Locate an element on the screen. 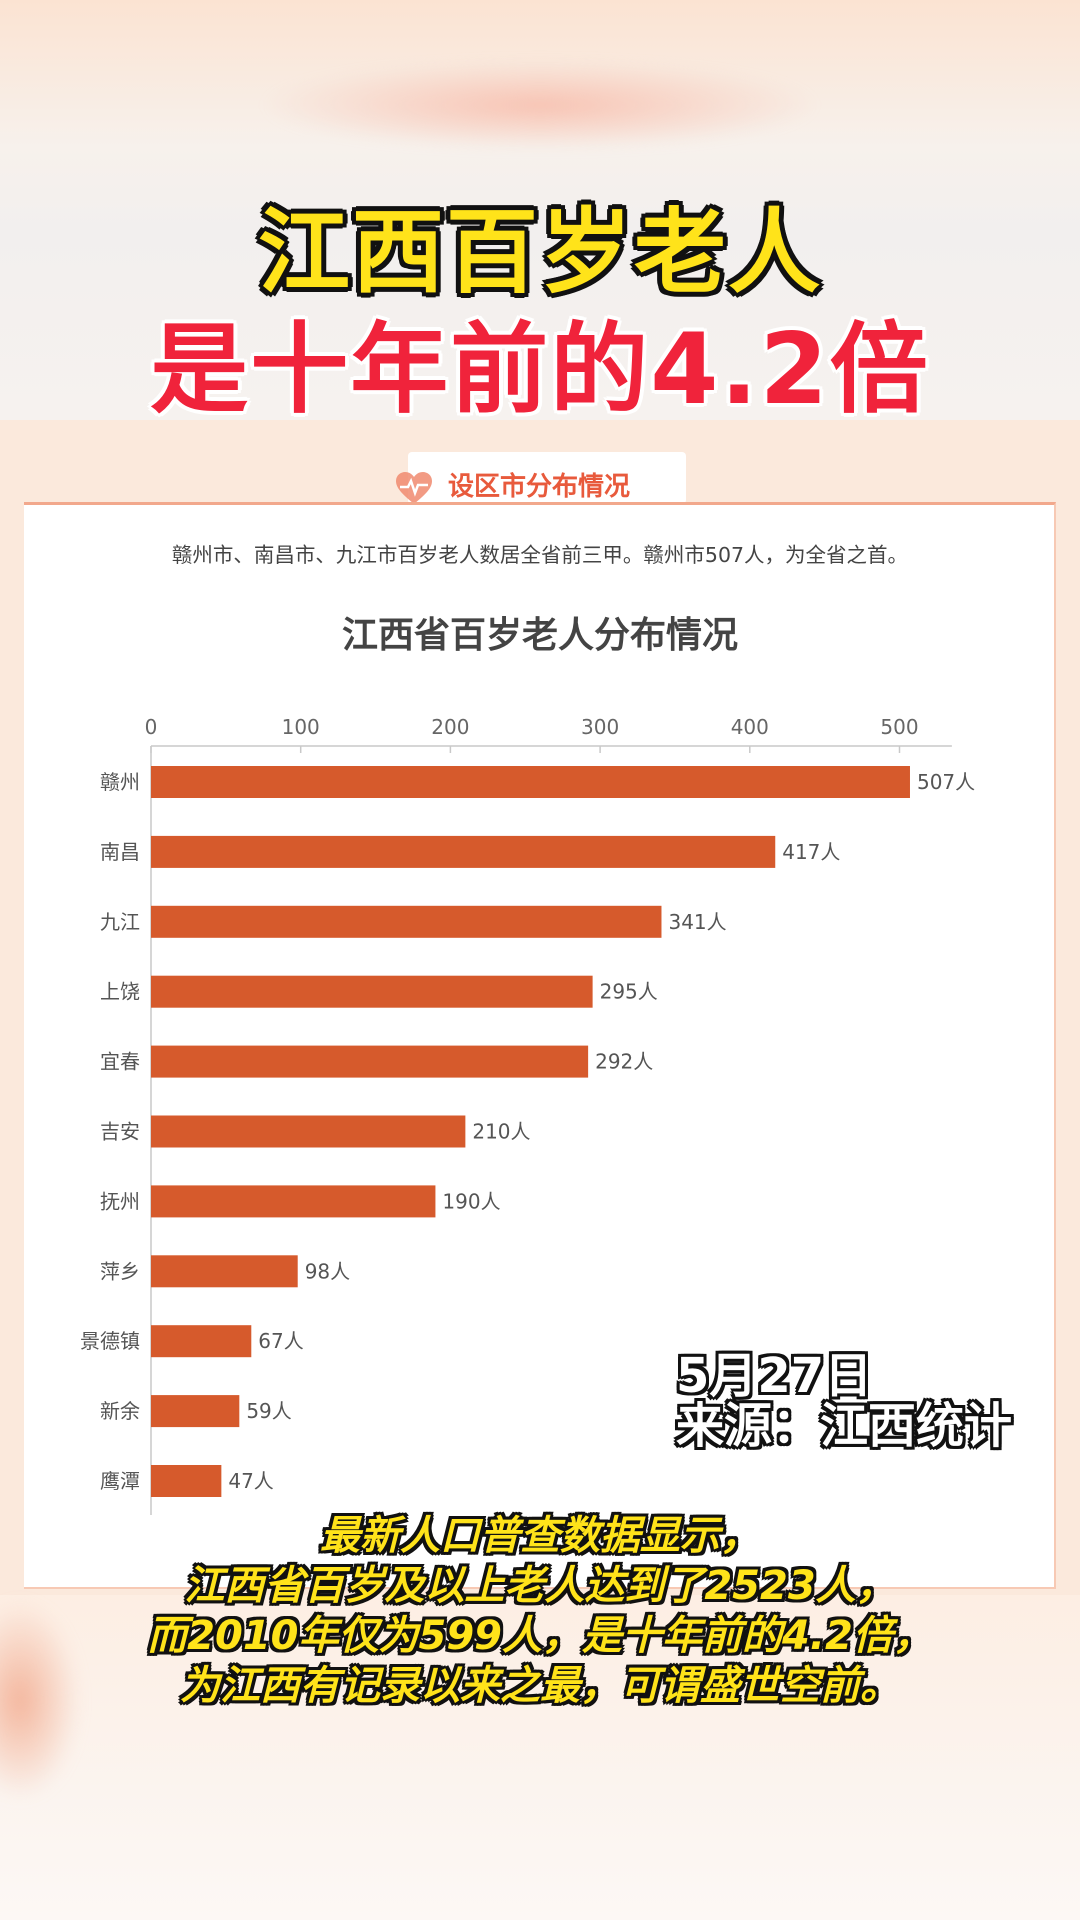 Image resolution: width=1080 pixels, height=1920 pixels. footer-blur-decoration is located at coordinates (40, 1700).